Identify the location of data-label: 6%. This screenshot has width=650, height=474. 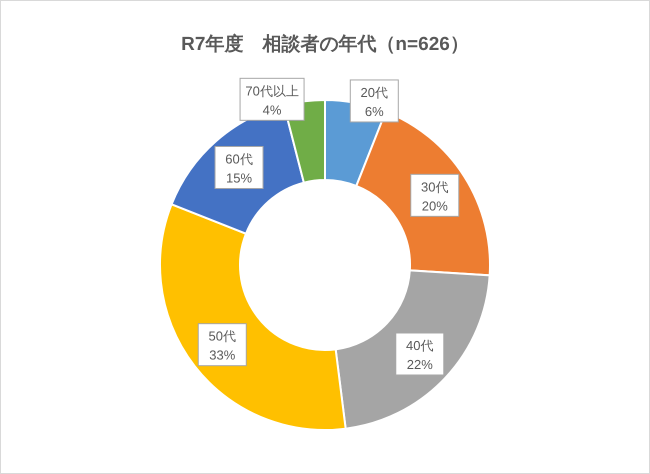
(374, 111).